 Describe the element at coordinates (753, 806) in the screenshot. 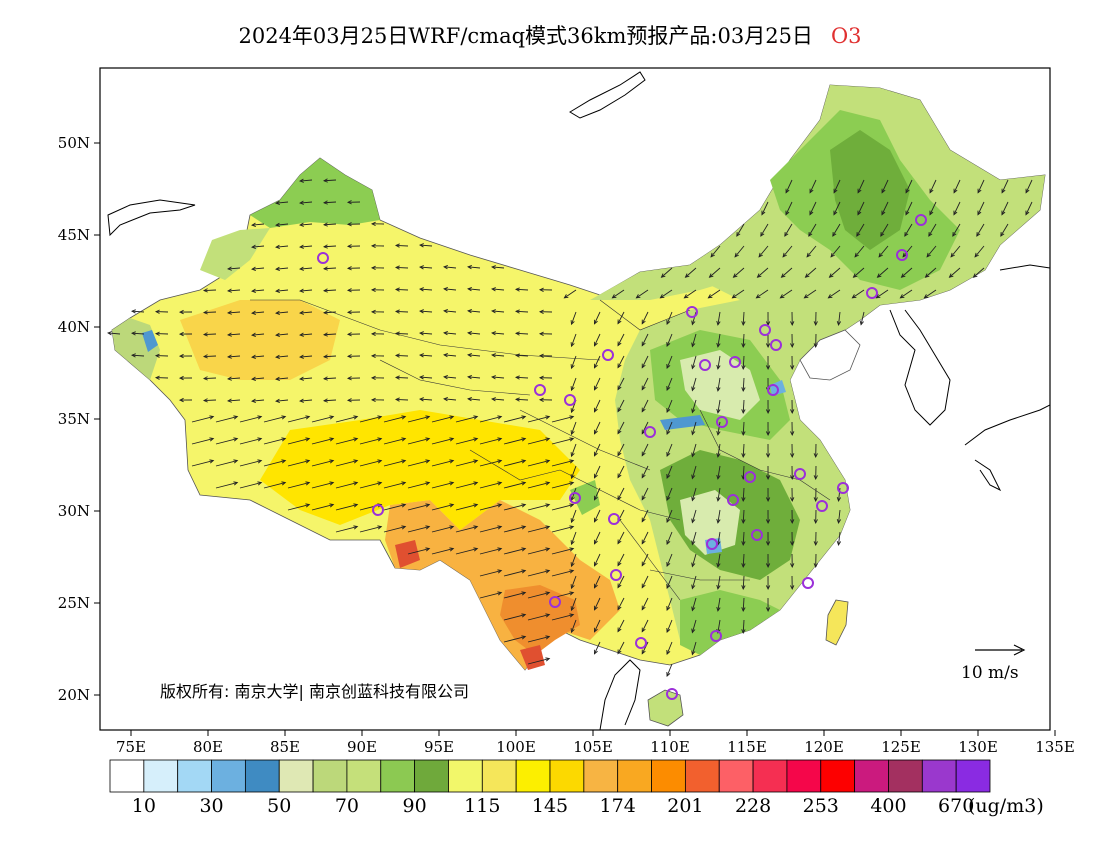

I see `colorbar-label: 228` at that location.